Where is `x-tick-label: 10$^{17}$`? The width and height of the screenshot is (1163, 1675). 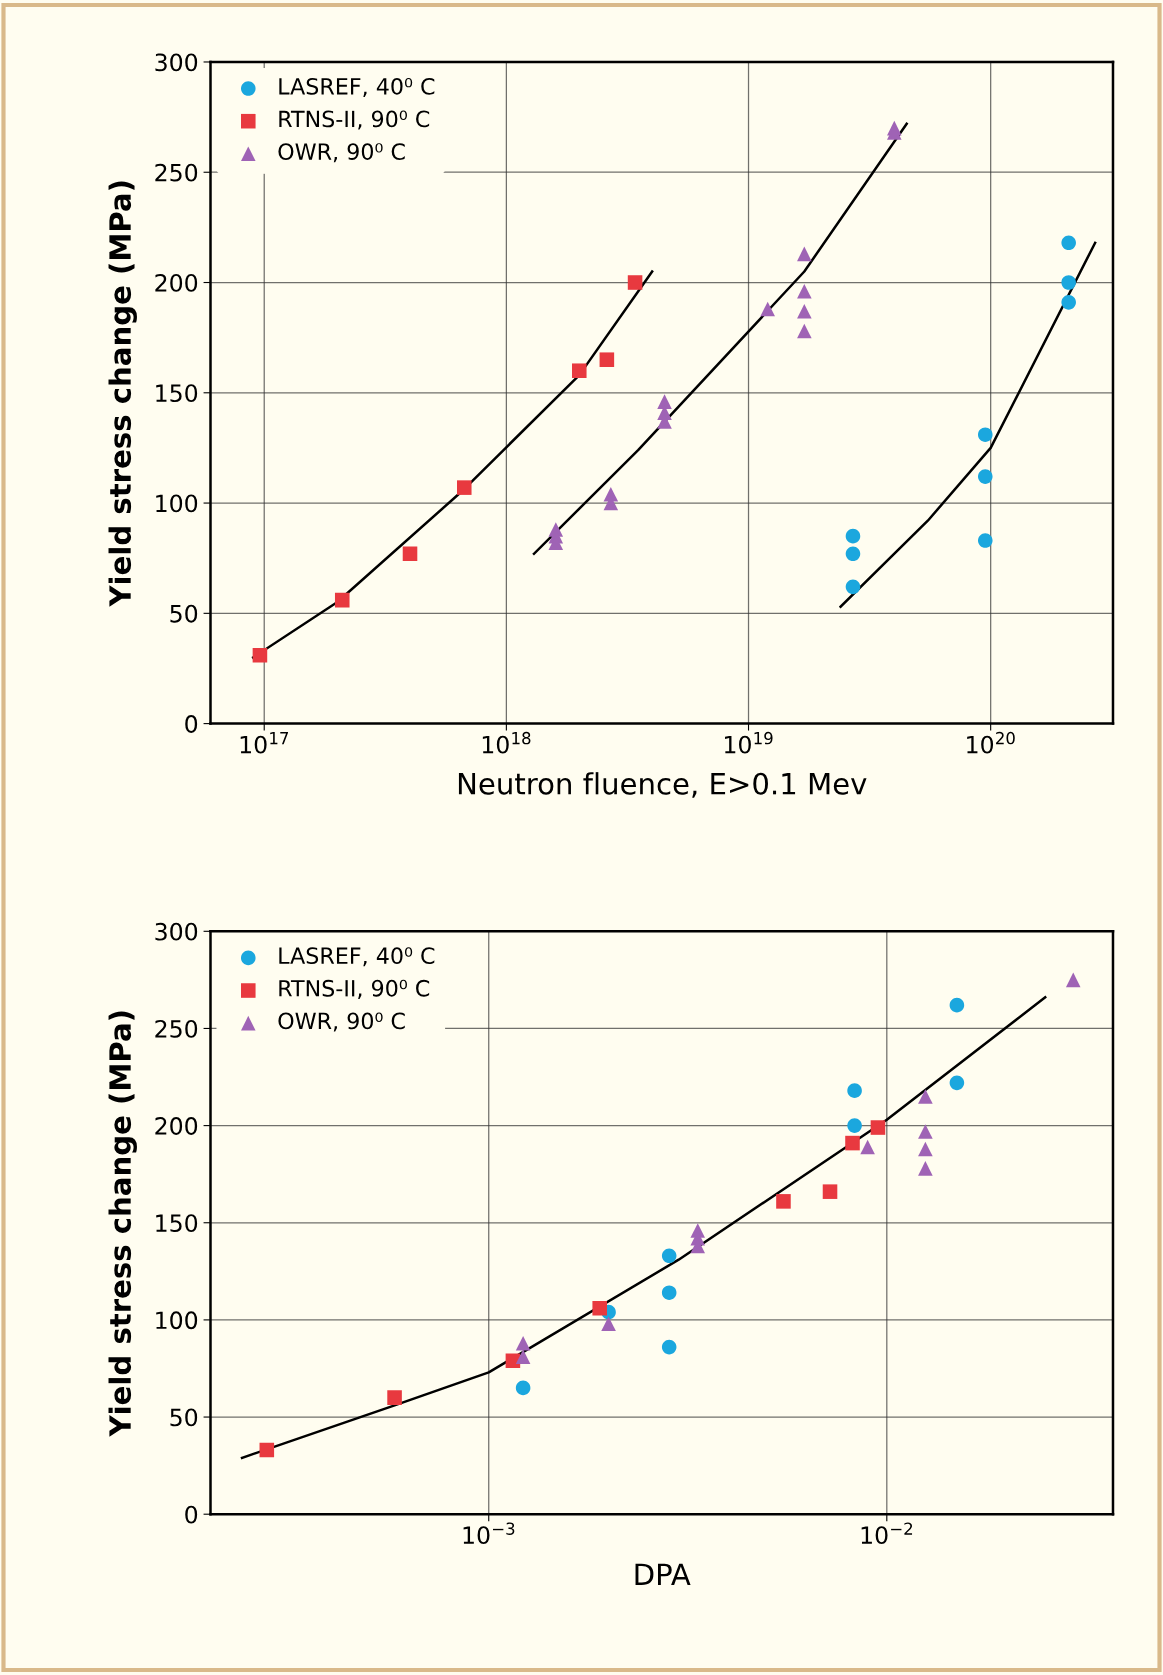
x-tick-label: 10$^{17}$ is located at coordinates (264, 743).